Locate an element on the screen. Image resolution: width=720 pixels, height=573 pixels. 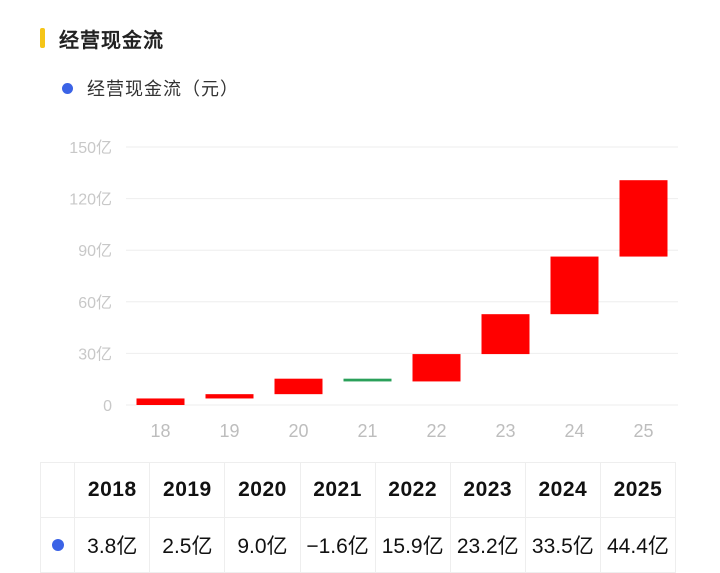
legend-dot-icon is located at coordinates (67, 88).